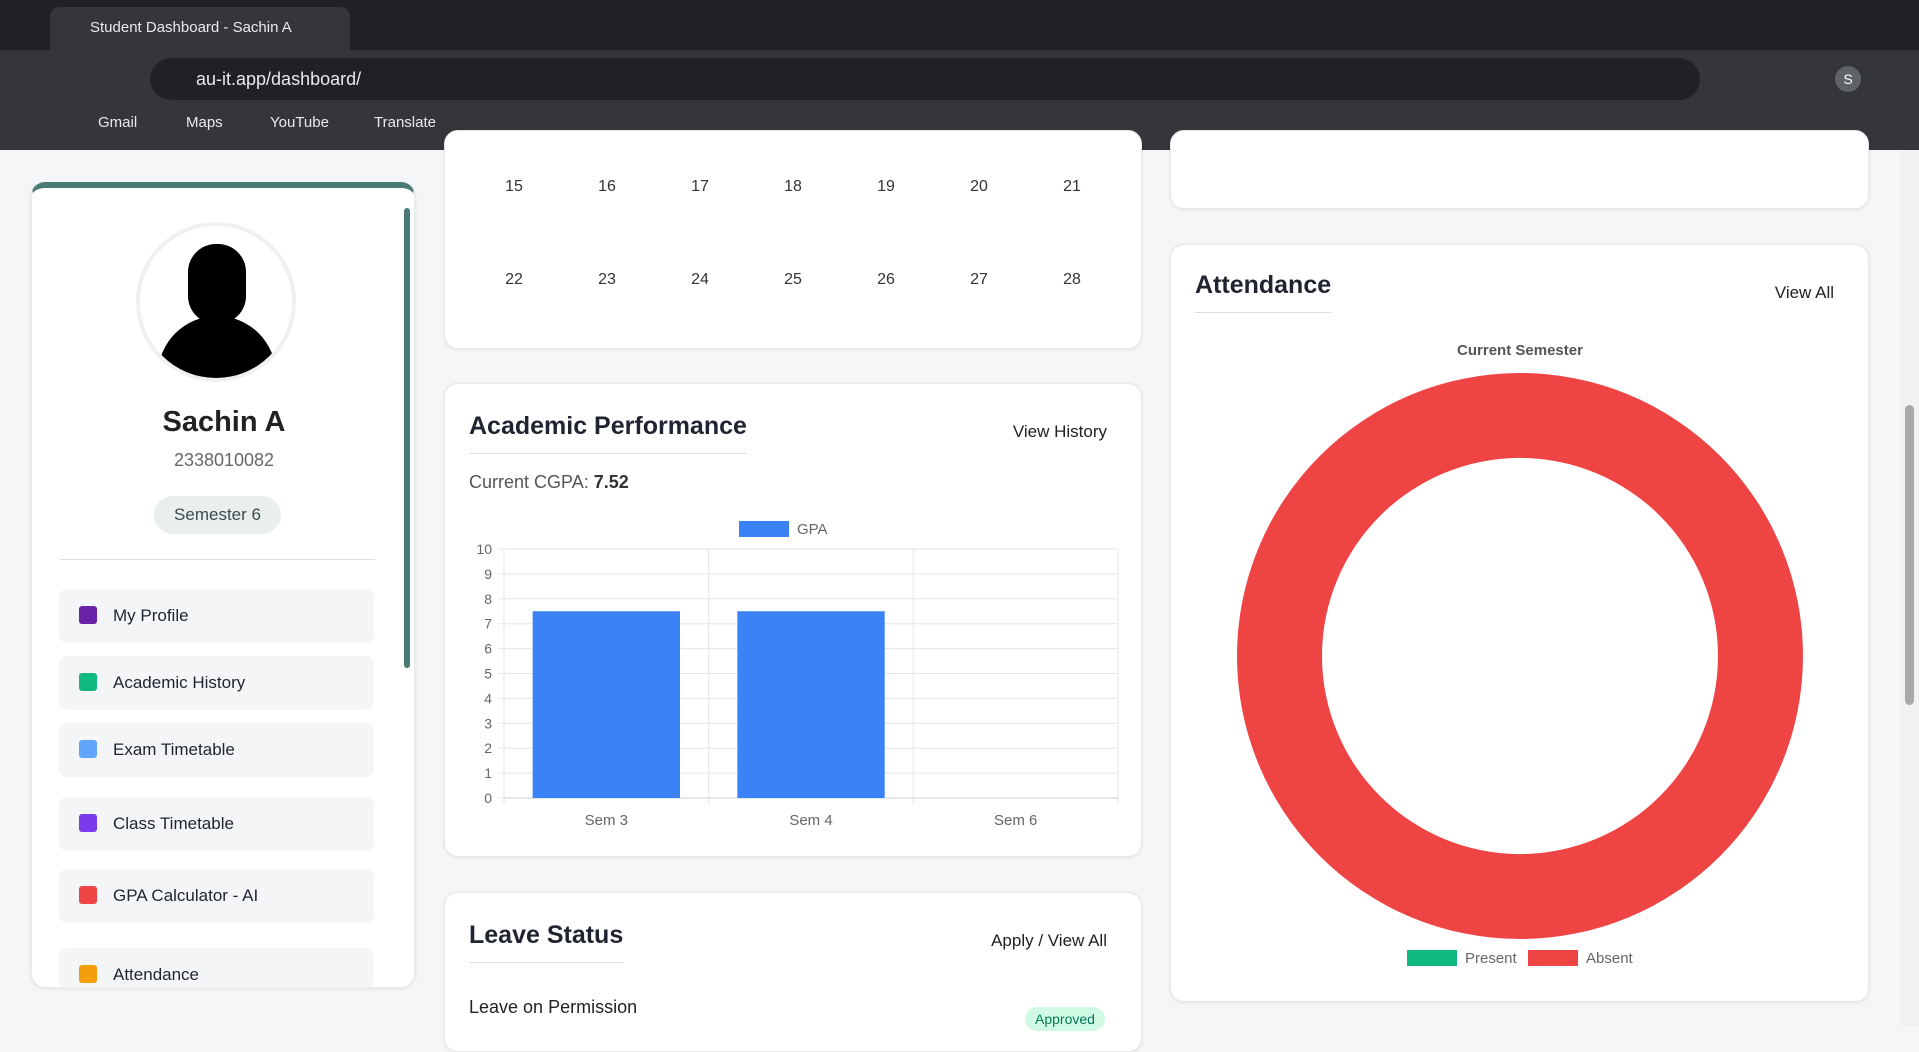 This screenshot has width=1919, height=1052. I want to click on calendar-day: 19, so click(886, 186).